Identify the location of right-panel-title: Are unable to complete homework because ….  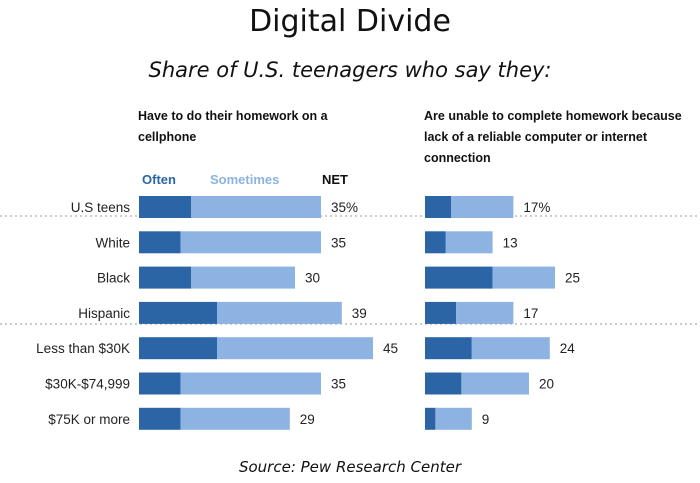
(553, 137).